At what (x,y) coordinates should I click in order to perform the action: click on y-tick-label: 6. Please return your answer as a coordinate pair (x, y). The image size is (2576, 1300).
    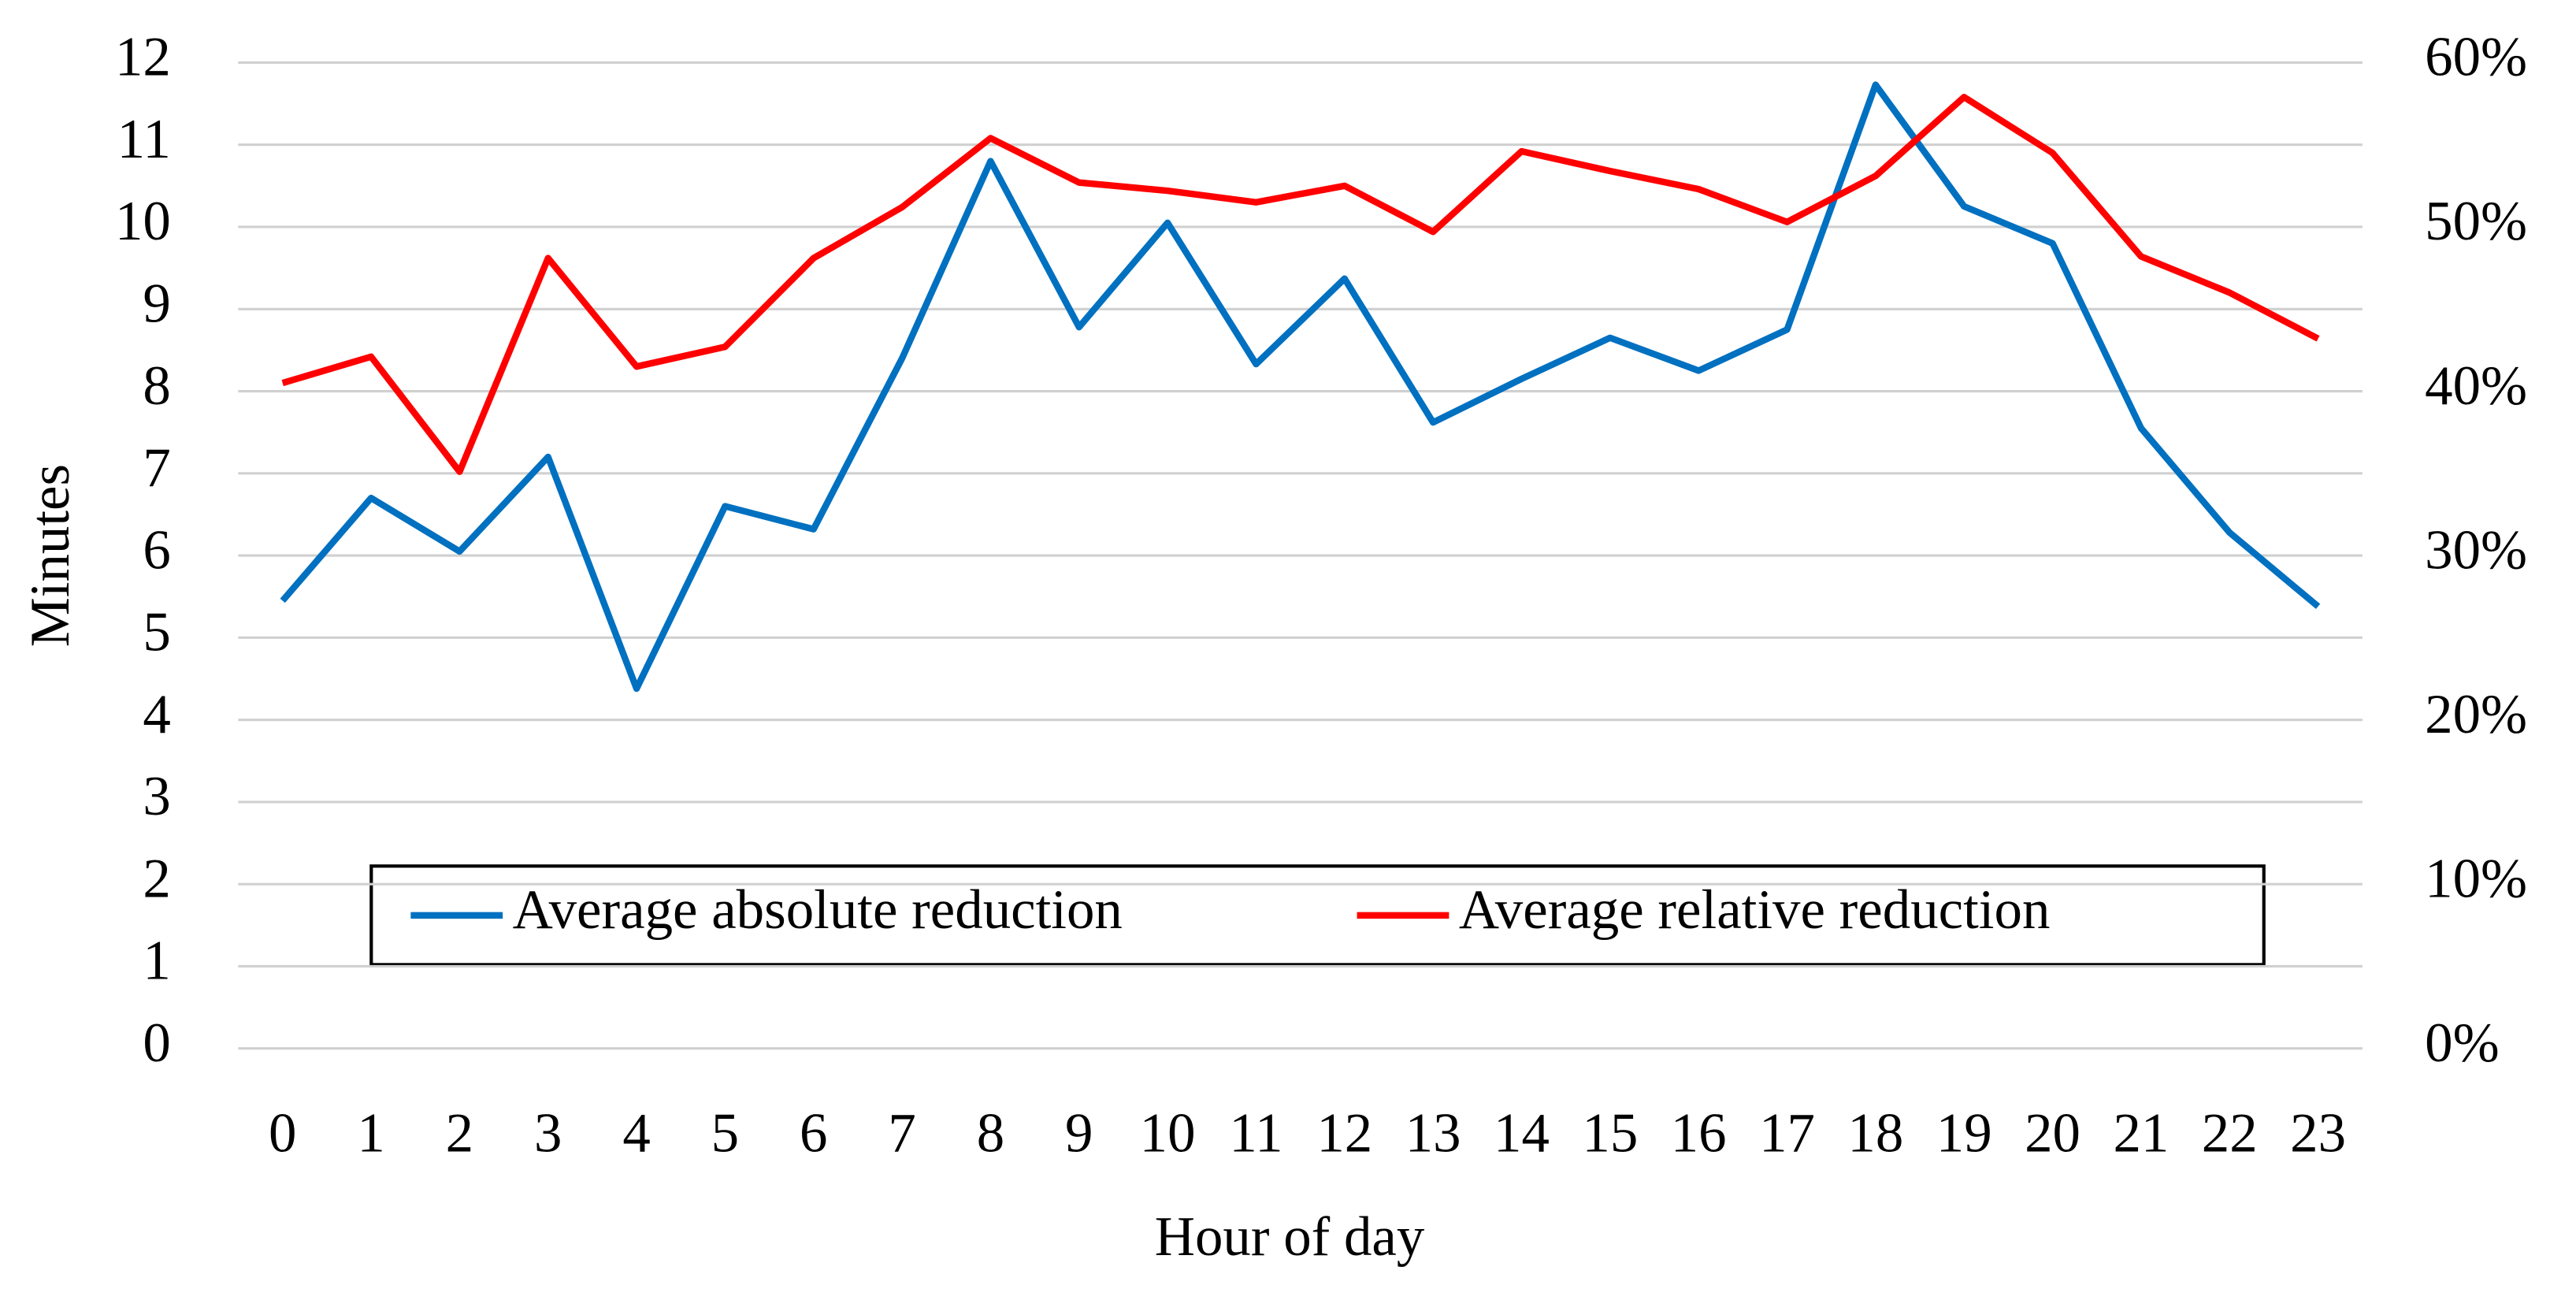
    Looking at the image, I should click on (156, 550).